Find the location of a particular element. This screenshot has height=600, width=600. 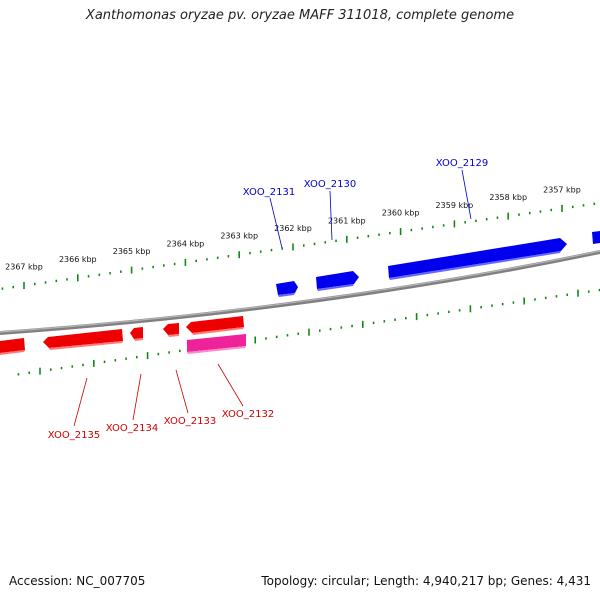

kbp-label: 2358 kbp is located at coordinates (508, 197).